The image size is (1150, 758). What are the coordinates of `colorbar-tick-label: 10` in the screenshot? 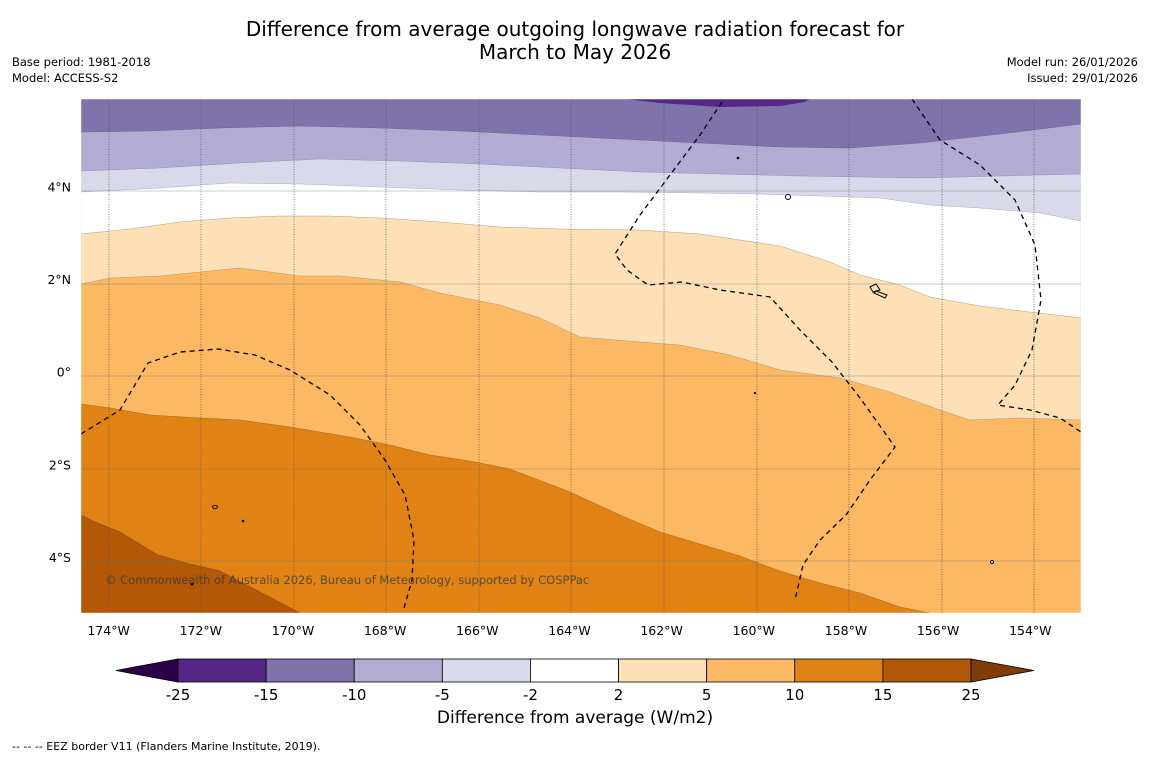 It's located at (794, 695).